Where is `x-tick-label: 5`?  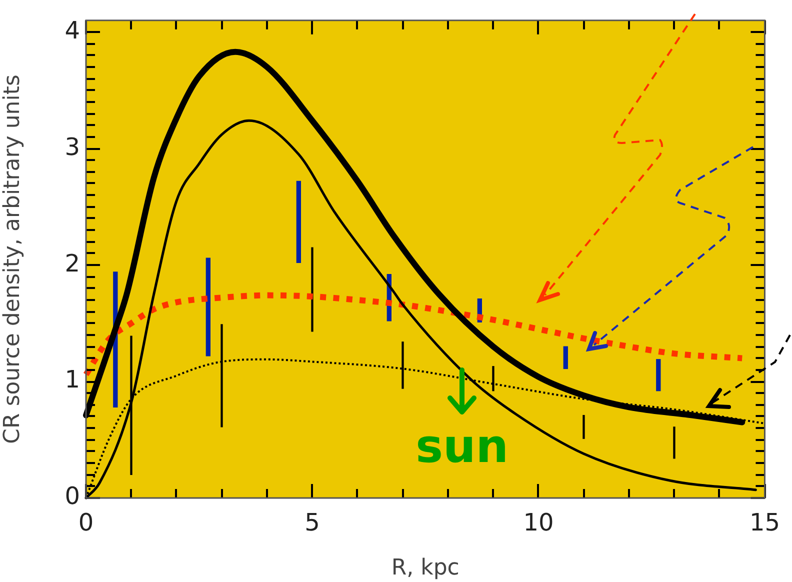 x-tick-label: 5 is located at coordinates (312, 522).